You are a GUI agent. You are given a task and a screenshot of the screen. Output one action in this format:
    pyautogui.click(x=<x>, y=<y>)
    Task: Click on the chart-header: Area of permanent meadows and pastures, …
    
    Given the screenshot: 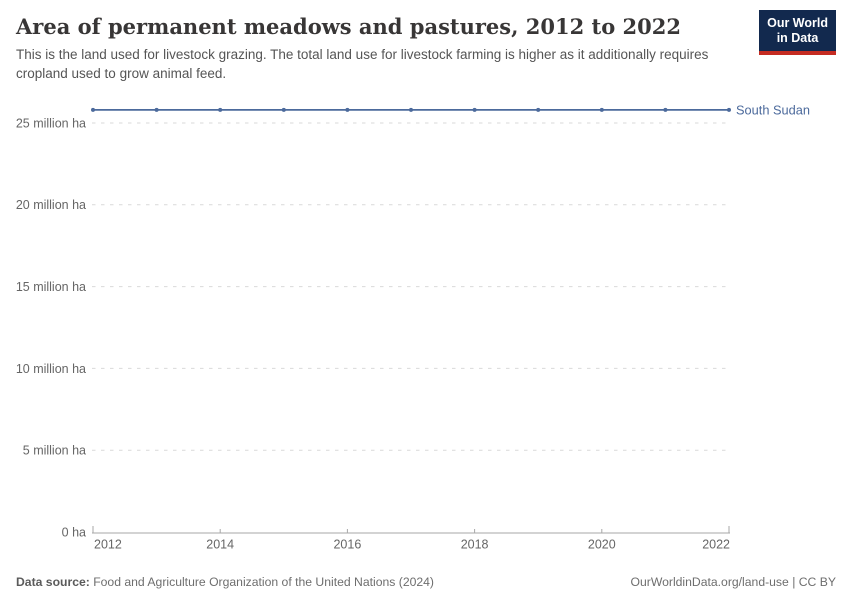 What is the action you would take?
    pyautogui.click(x=383, y=49)
    